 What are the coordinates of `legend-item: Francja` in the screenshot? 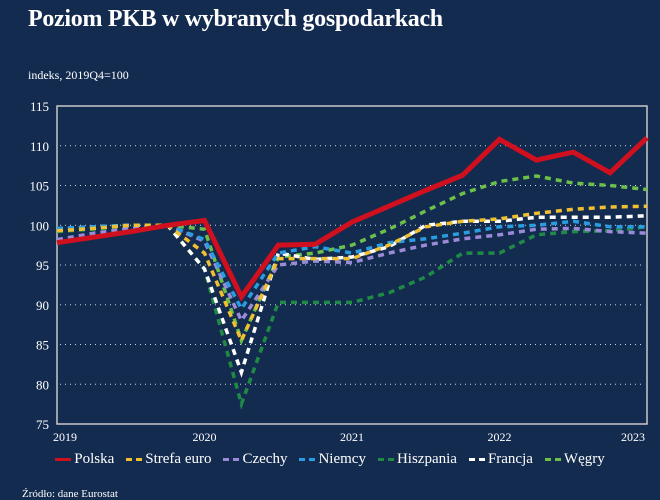 It's located at (500, 459).